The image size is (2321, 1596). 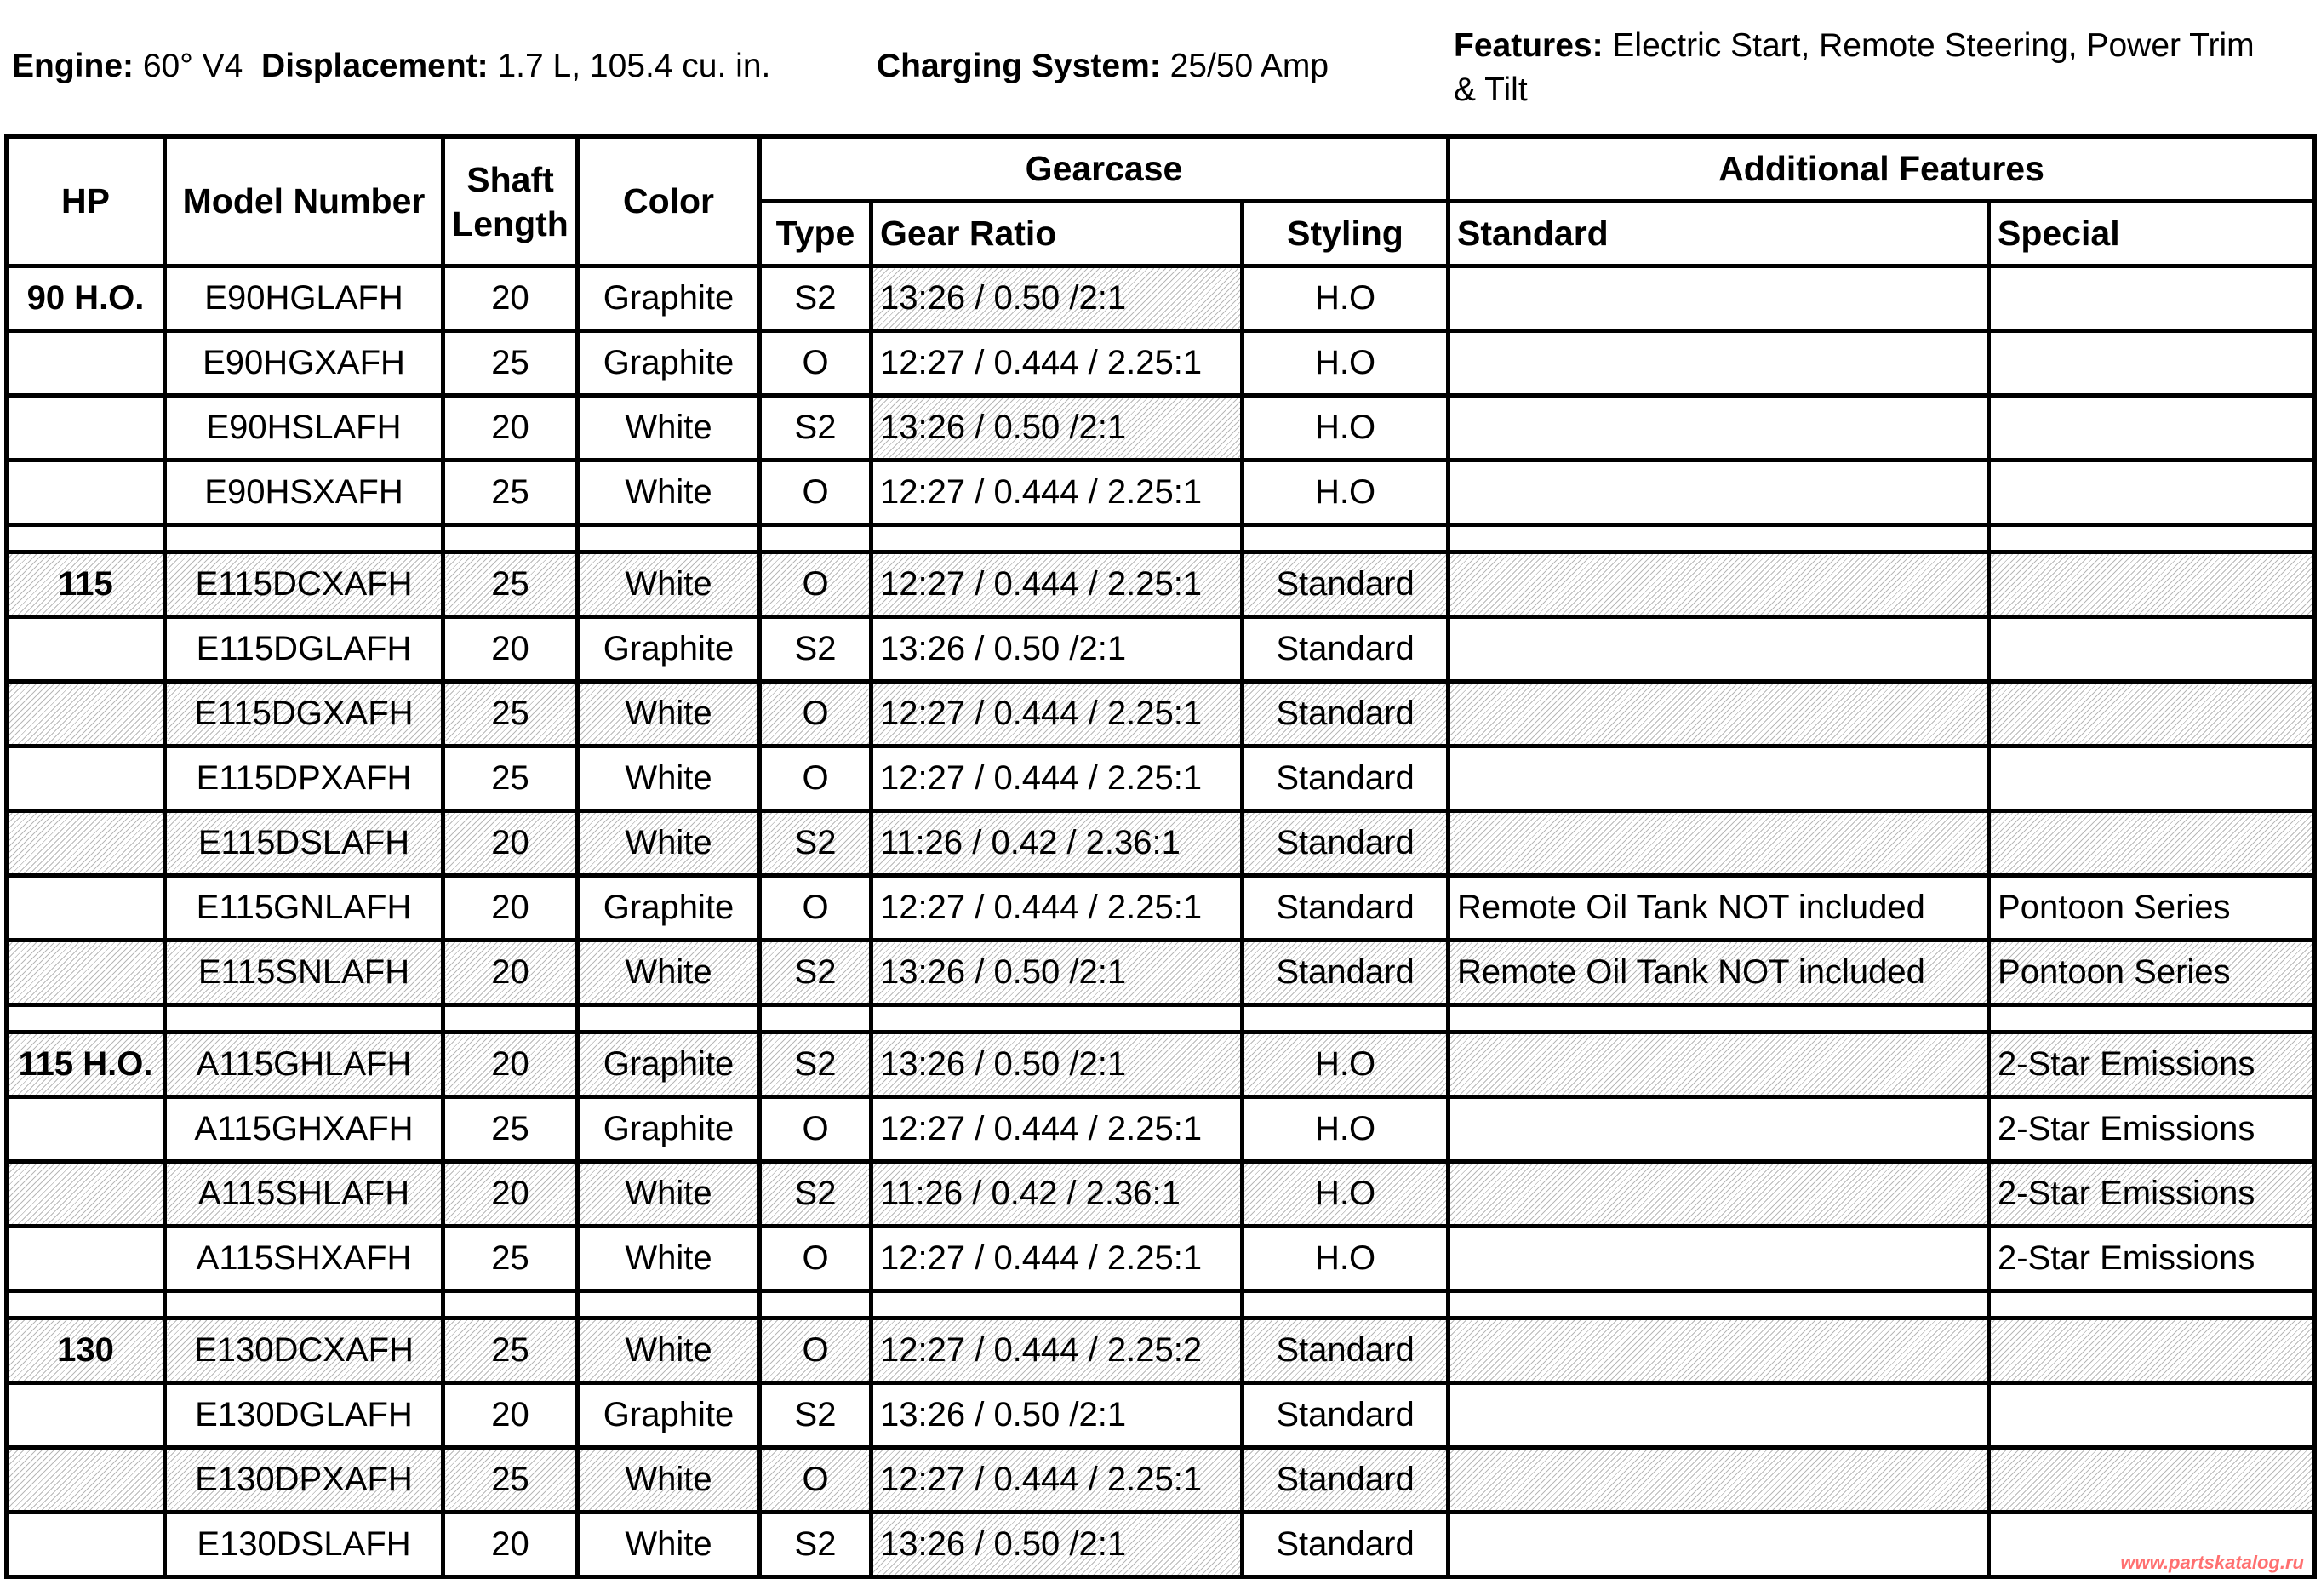 What do you see at coordinates (1056, 843) in the screenshot?
I see `ratio-cell: 11:26 / 0.42 / 2.36:1` at bounding box center [1056, 843].